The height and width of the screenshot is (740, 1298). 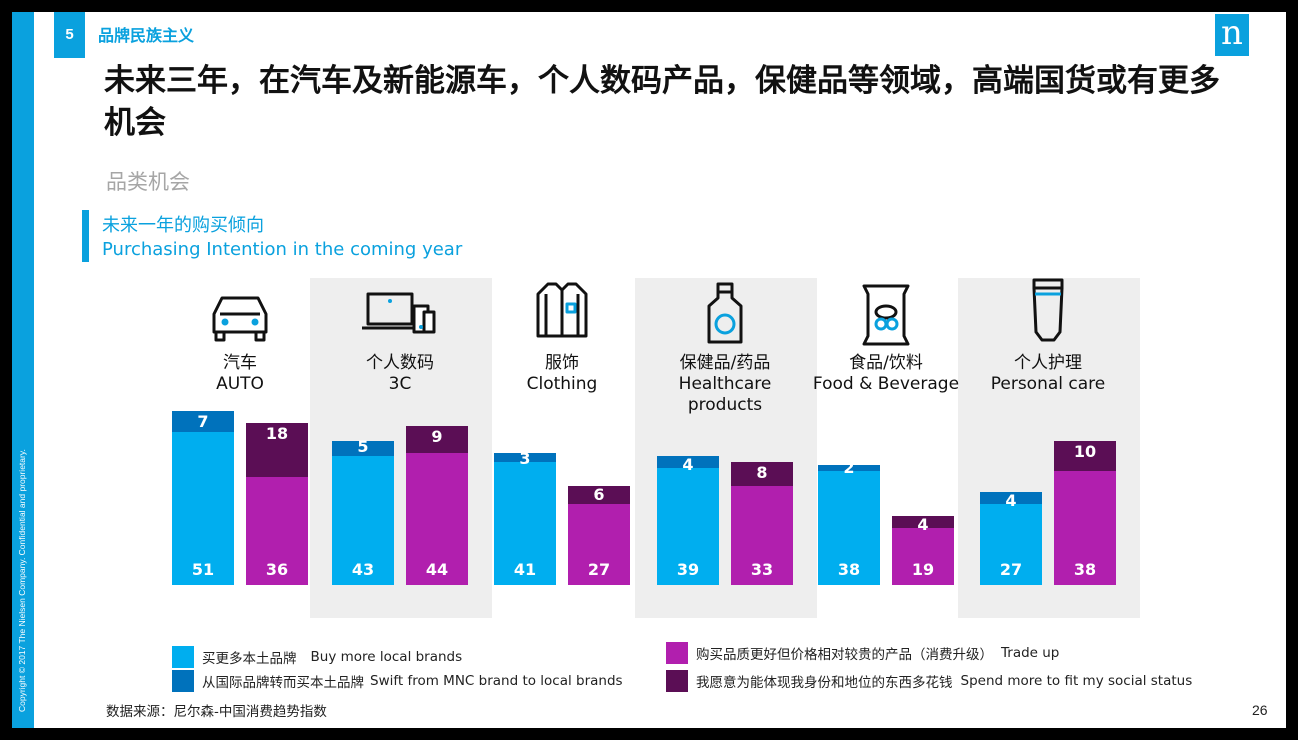 I want to click on bar-value-label: 9, so click(x=436, y=436).